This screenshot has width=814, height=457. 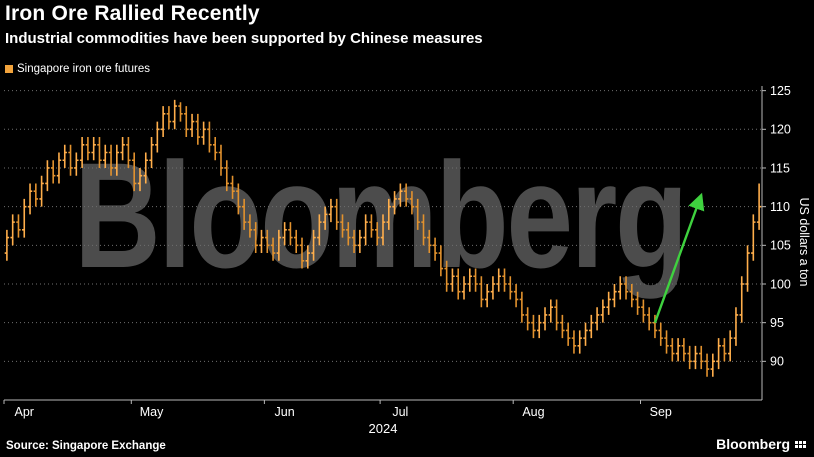 What do you see at coordinates (24, 412) in the screenshot?
I see `svg-text: Apr` at bounding box center [24, 412].